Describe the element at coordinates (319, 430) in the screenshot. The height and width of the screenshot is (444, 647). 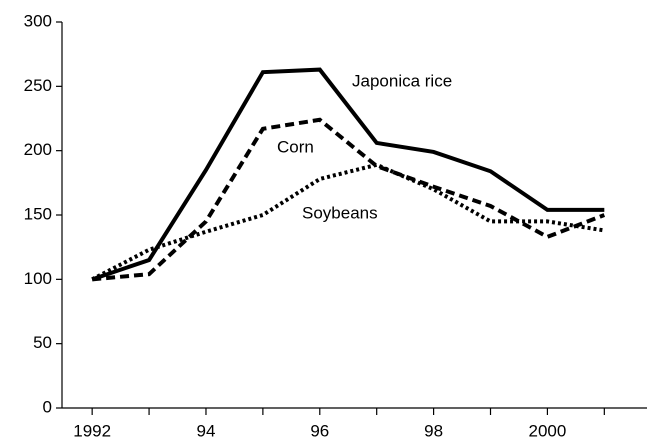
I see `x-tick-label: 96` at that location.